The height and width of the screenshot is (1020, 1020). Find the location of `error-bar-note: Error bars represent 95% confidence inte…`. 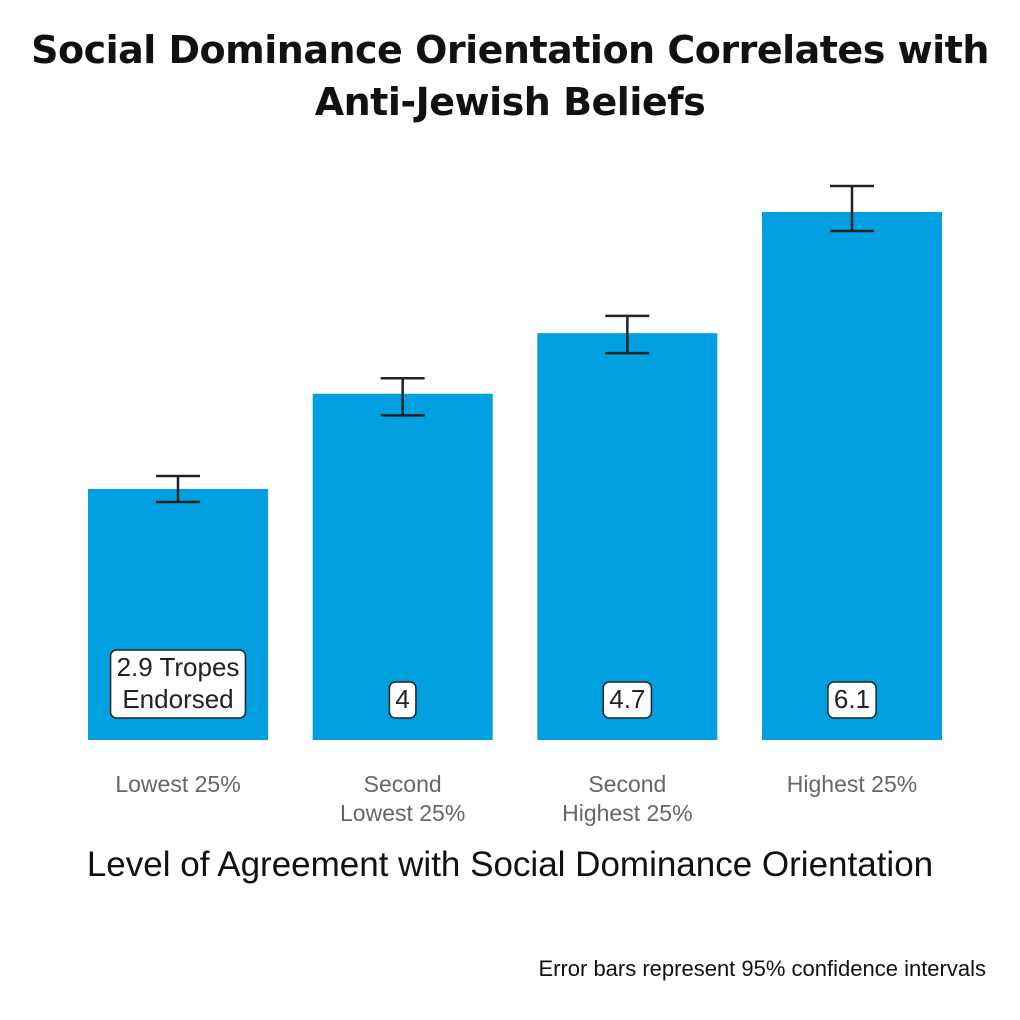

error-bar-note: Error bars represent 95% confidence inte… is located at coordinates (762, 968).